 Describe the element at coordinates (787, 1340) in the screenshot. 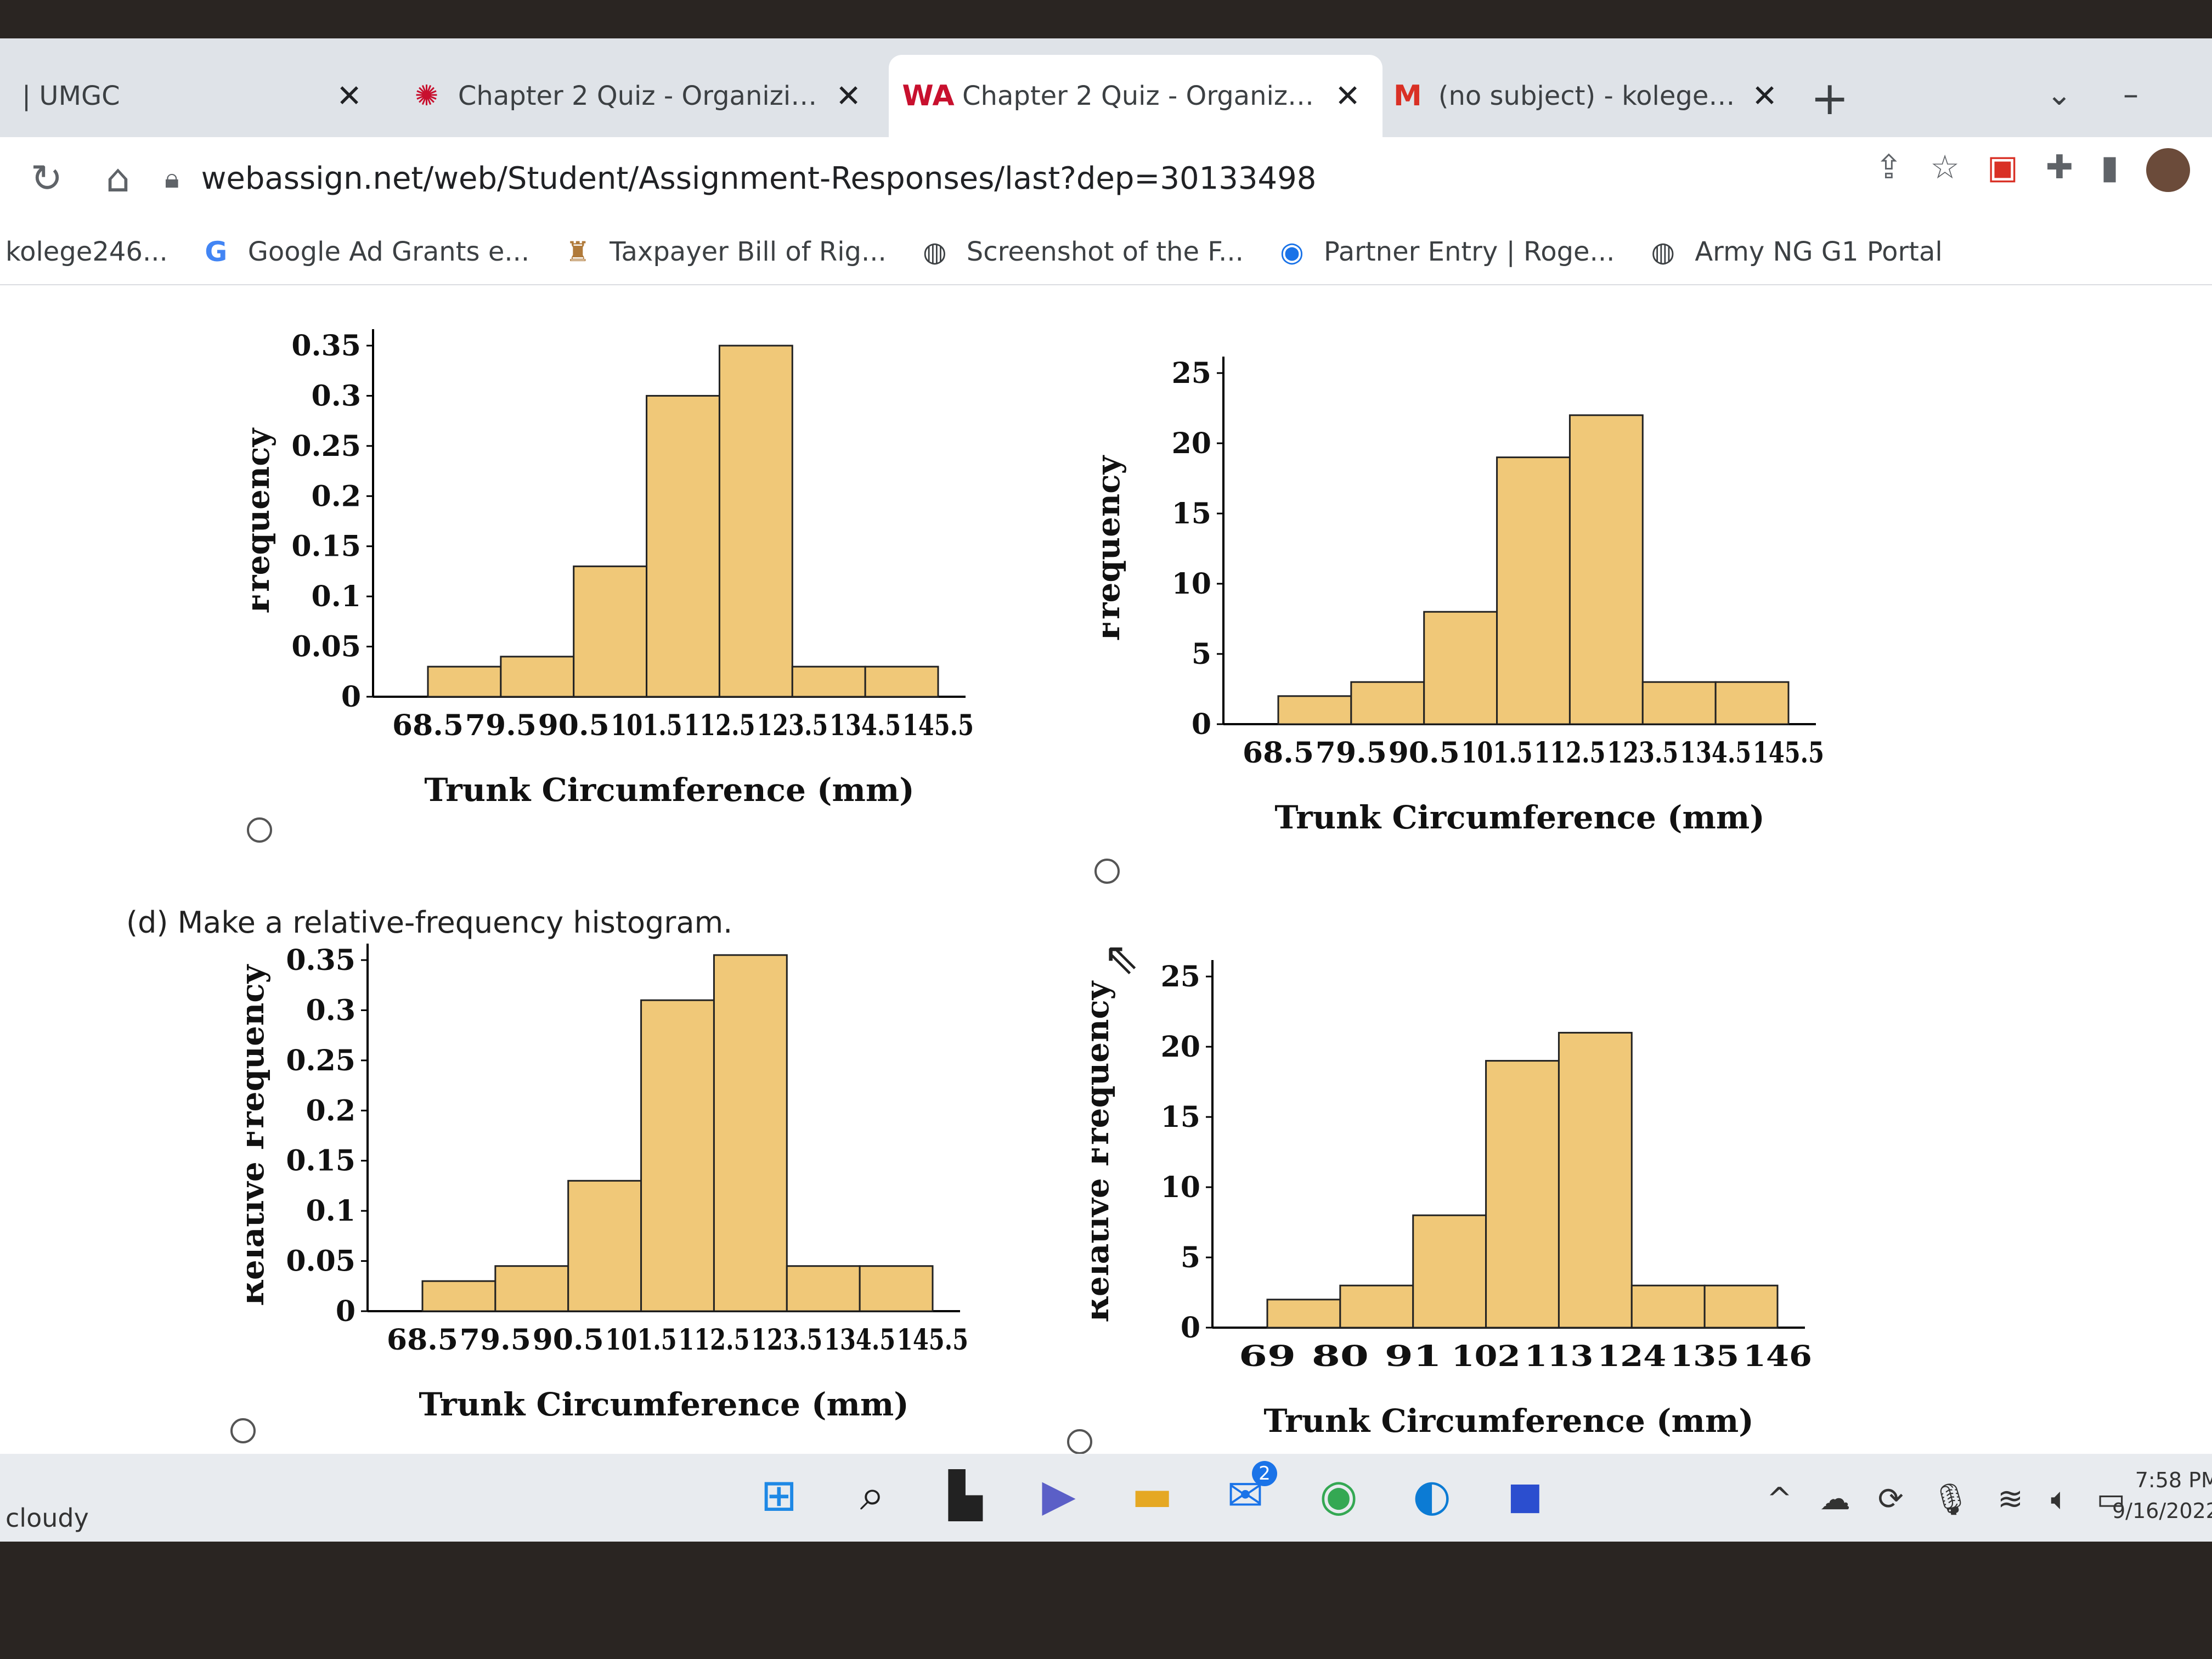

I see `x-tick-label: 123.5` at that location.